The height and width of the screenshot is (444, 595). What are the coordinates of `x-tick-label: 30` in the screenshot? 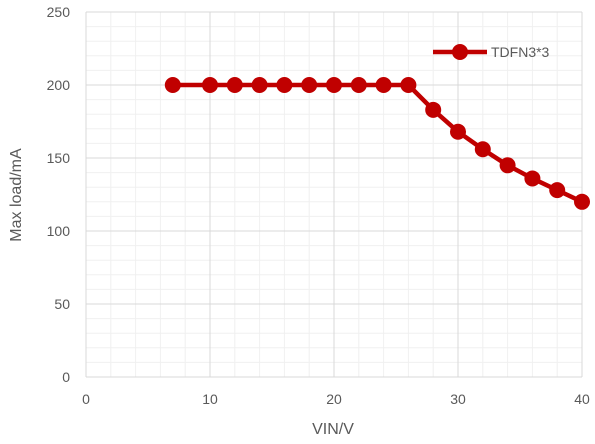 It's located at (458, 399).